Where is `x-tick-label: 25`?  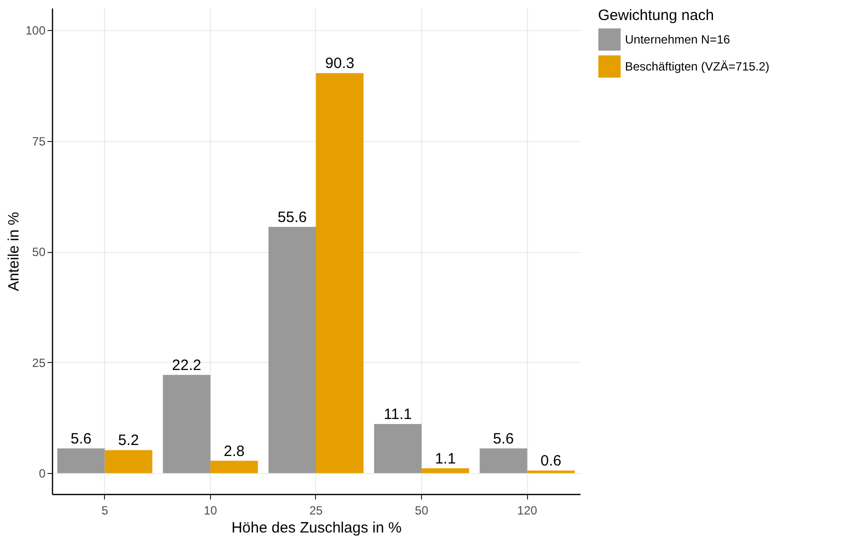 x-tick-label: 25 is located at coordinates (316, 511).